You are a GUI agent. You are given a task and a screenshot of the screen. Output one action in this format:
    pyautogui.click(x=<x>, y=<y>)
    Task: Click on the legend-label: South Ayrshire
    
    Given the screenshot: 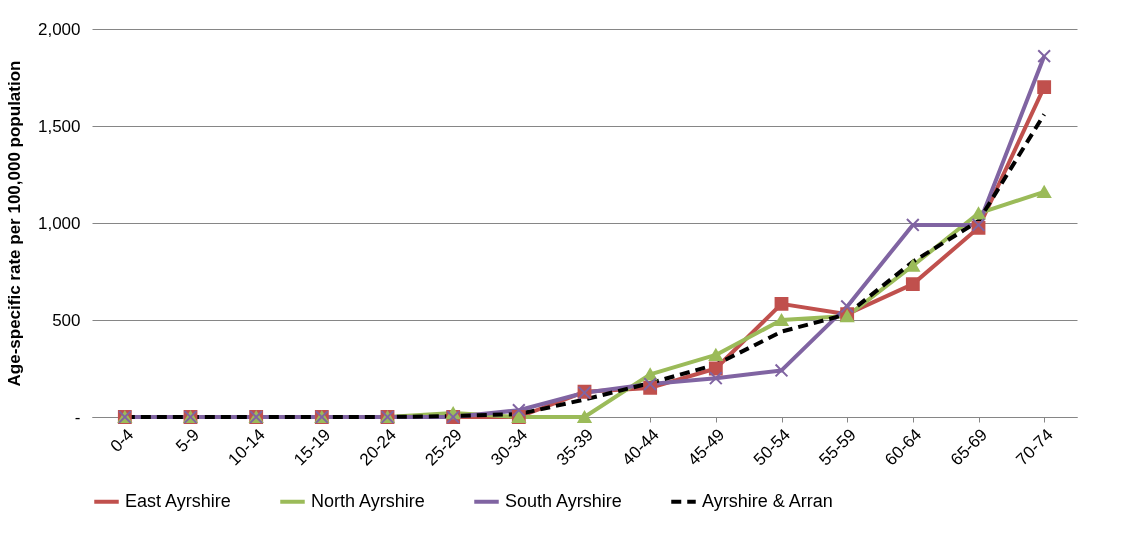 What is the action you would take?
    pyautogui.click(x=563, y=500)
    